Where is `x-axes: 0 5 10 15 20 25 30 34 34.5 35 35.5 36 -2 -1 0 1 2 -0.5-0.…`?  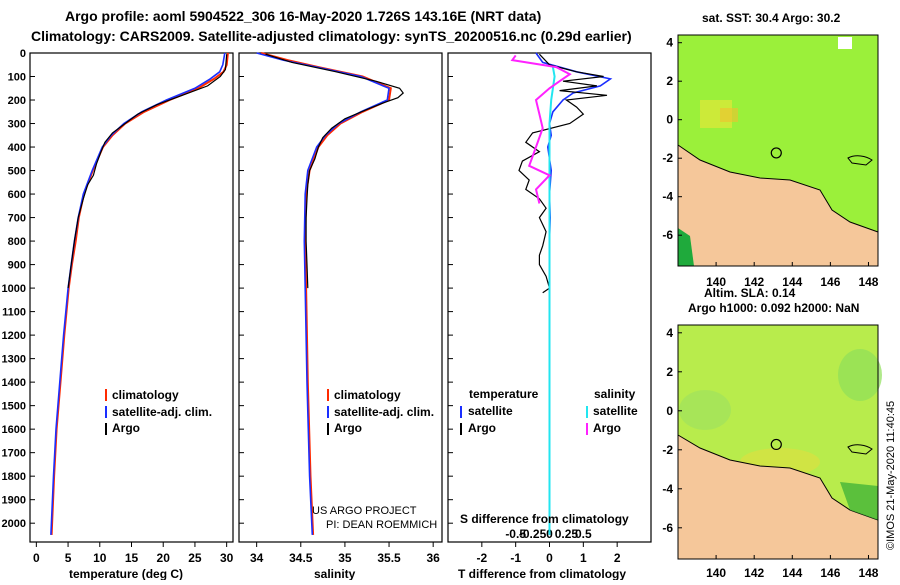 x-axes: 0 5 10 15 20 25 30 34 34.5 35 35.5 36 -2 -1 0 1 2 -0.5-0.… is located at coordinates (327, 546).